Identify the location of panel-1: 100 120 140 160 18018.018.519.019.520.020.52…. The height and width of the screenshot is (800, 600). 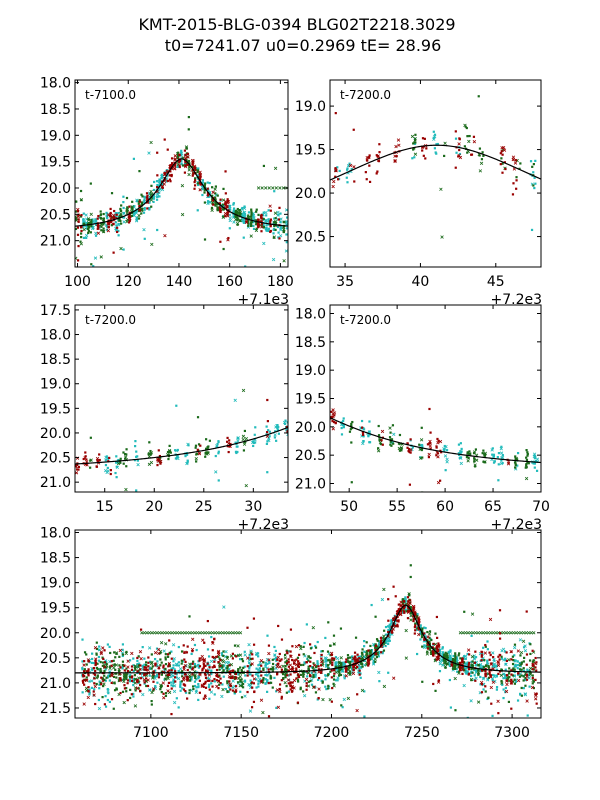
(167, 192).